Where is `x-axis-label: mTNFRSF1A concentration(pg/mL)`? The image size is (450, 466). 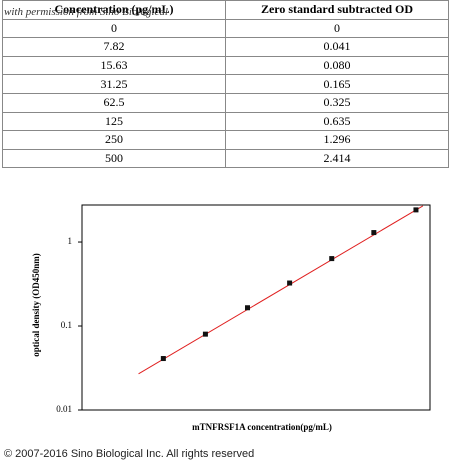 x-axis-label: mTNFRSF1A concentration(pg/mL) is located at coordinates (262, 427).